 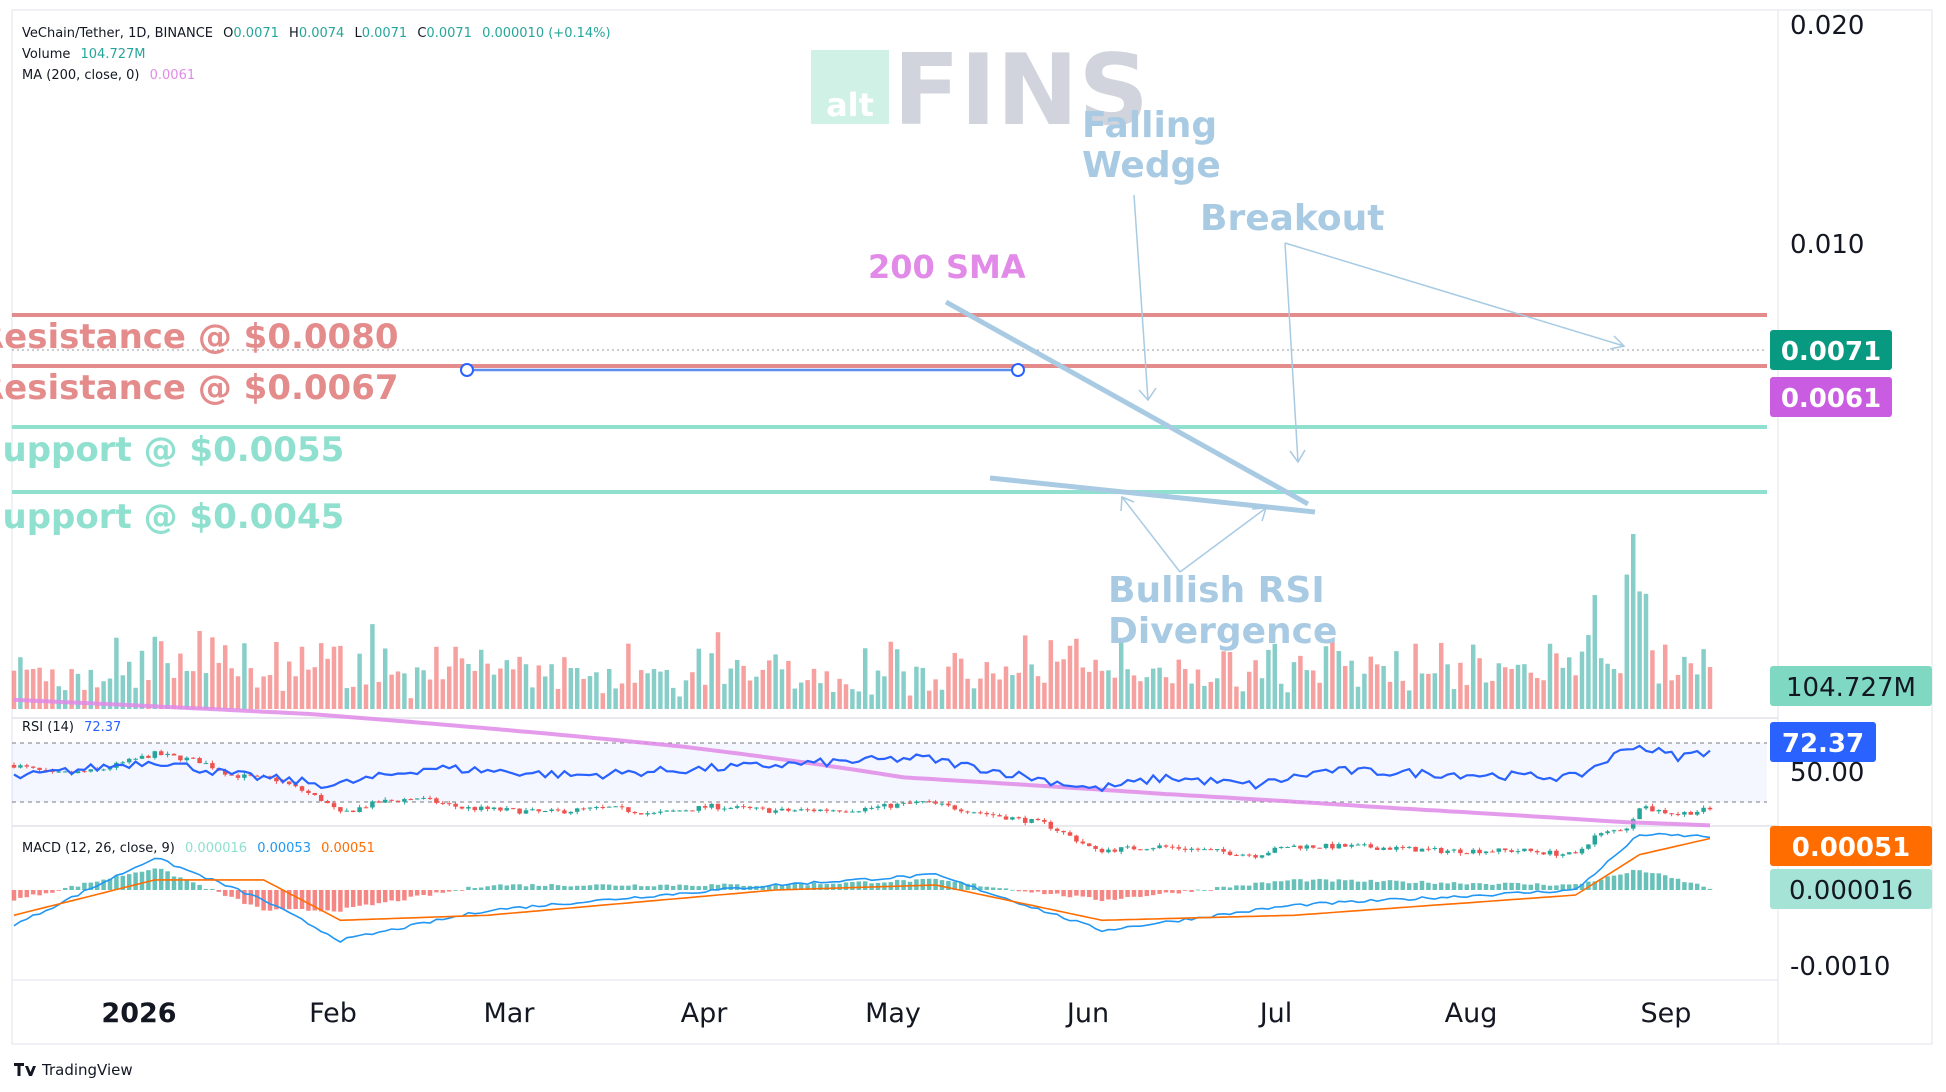 I want to click on breakout-arrow-1-head, so click(x=1297, y=456).